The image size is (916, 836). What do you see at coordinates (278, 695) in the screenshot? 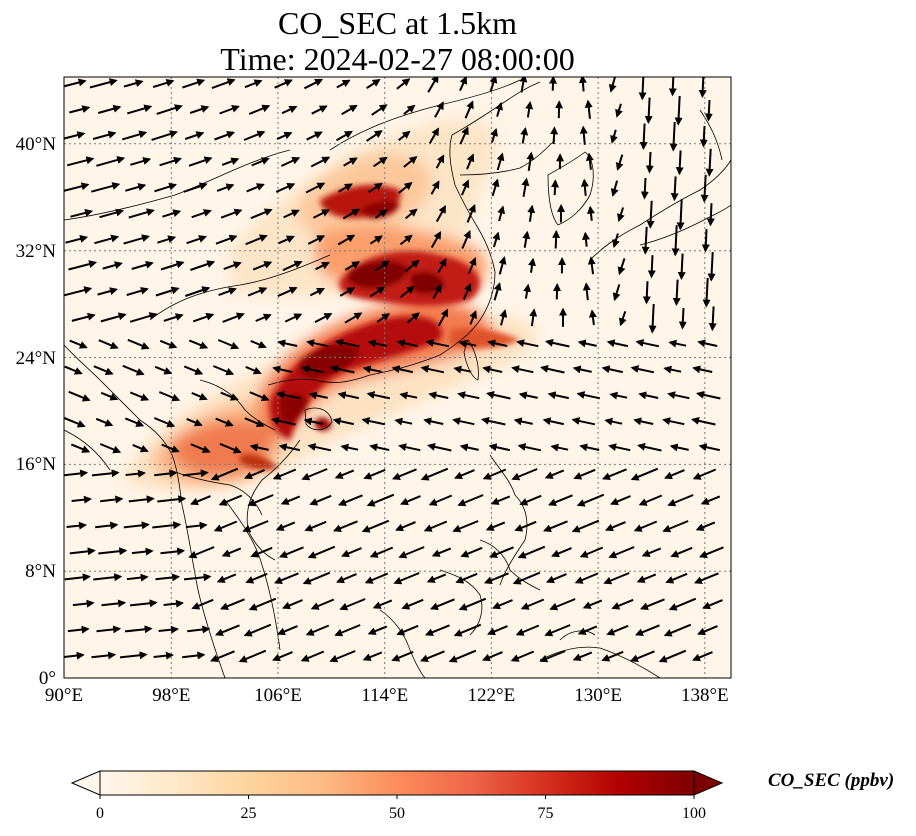
I see `lon-tick-label: 106°E` at bounding box center [278, 695].